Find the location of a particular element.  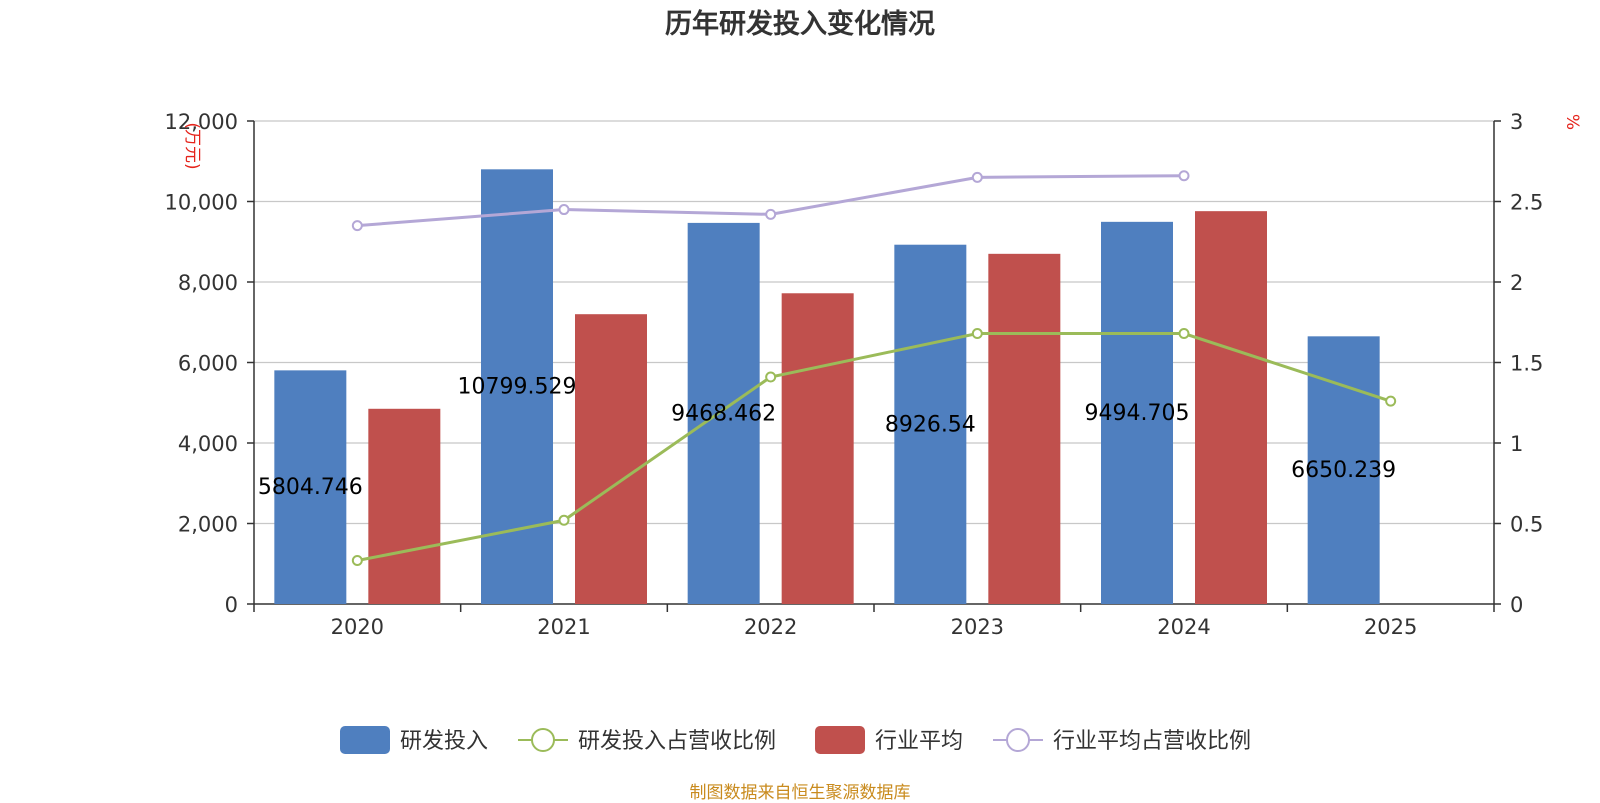

data-label: 9494.705 is located at coordinates (1137, 413).